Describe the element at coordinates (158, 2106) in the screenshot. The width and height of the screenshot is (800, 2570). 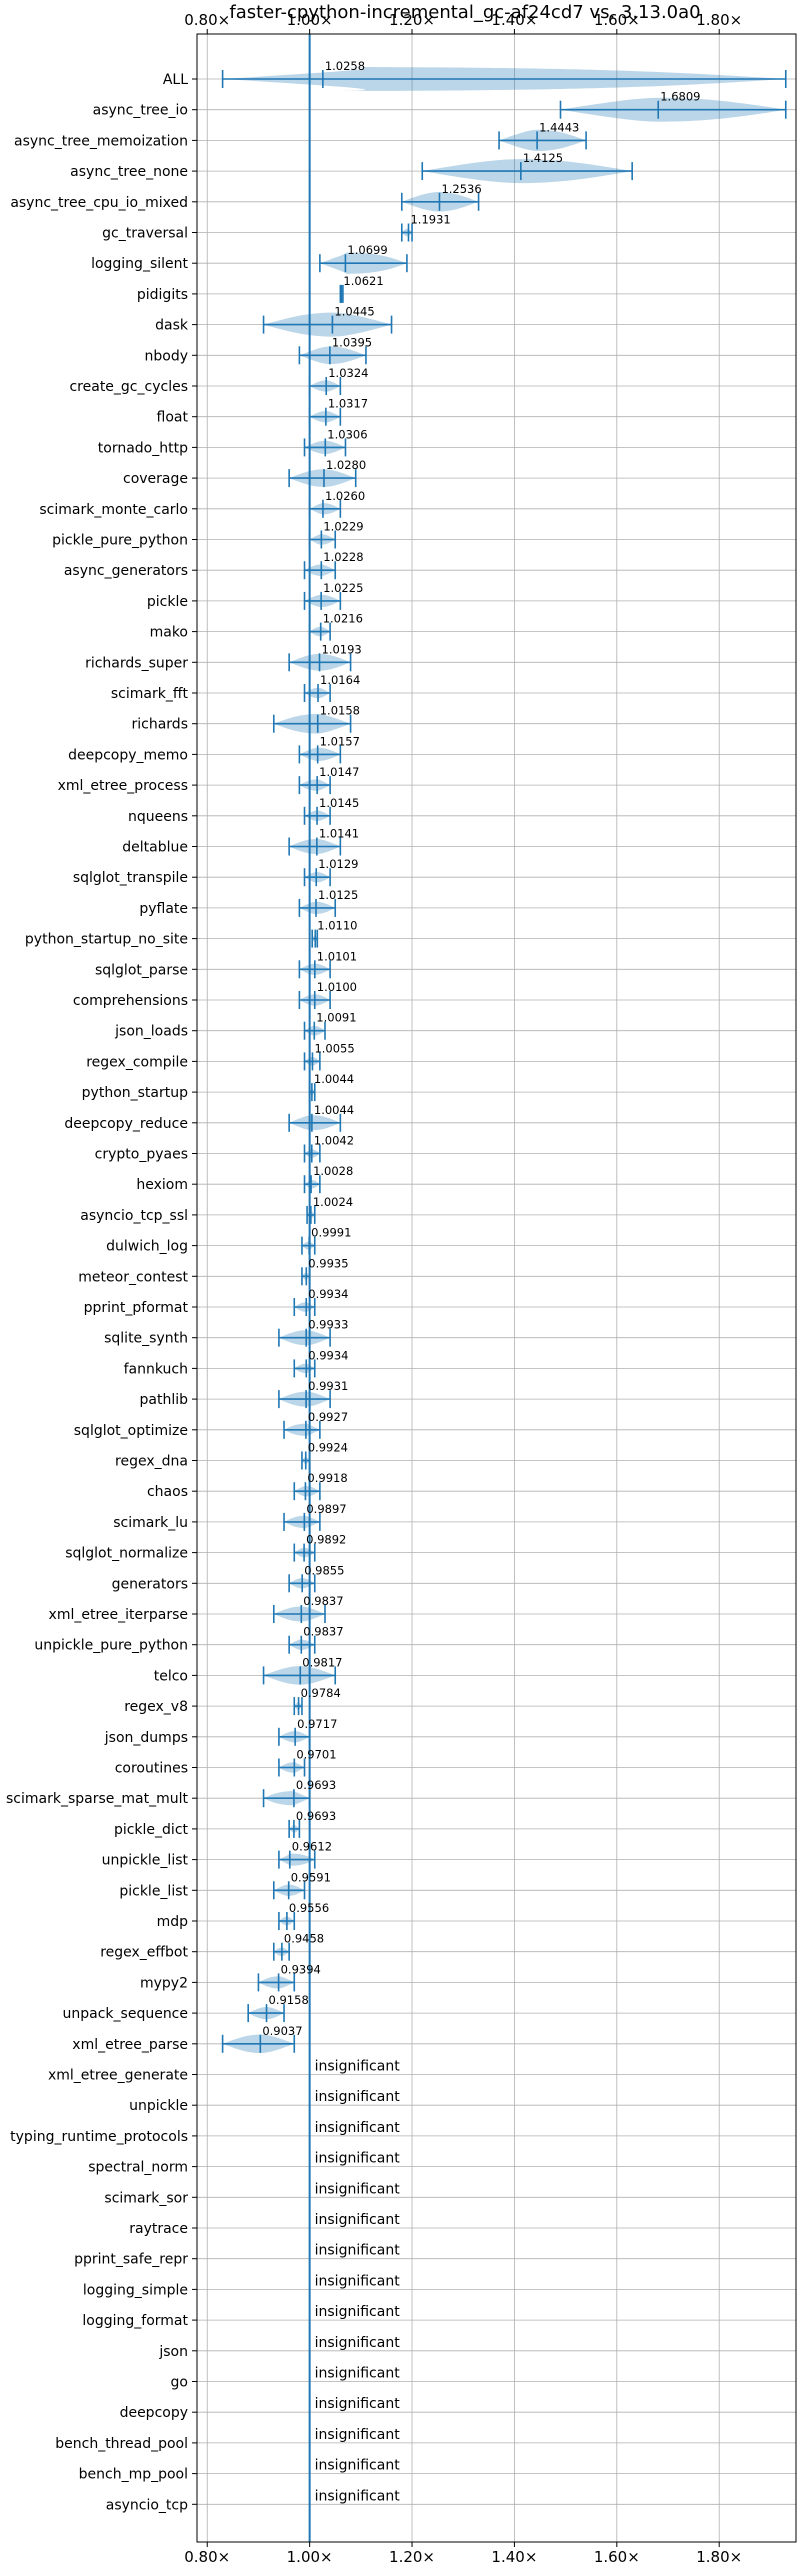
I see `benchmark-label: unpickle` at that location.